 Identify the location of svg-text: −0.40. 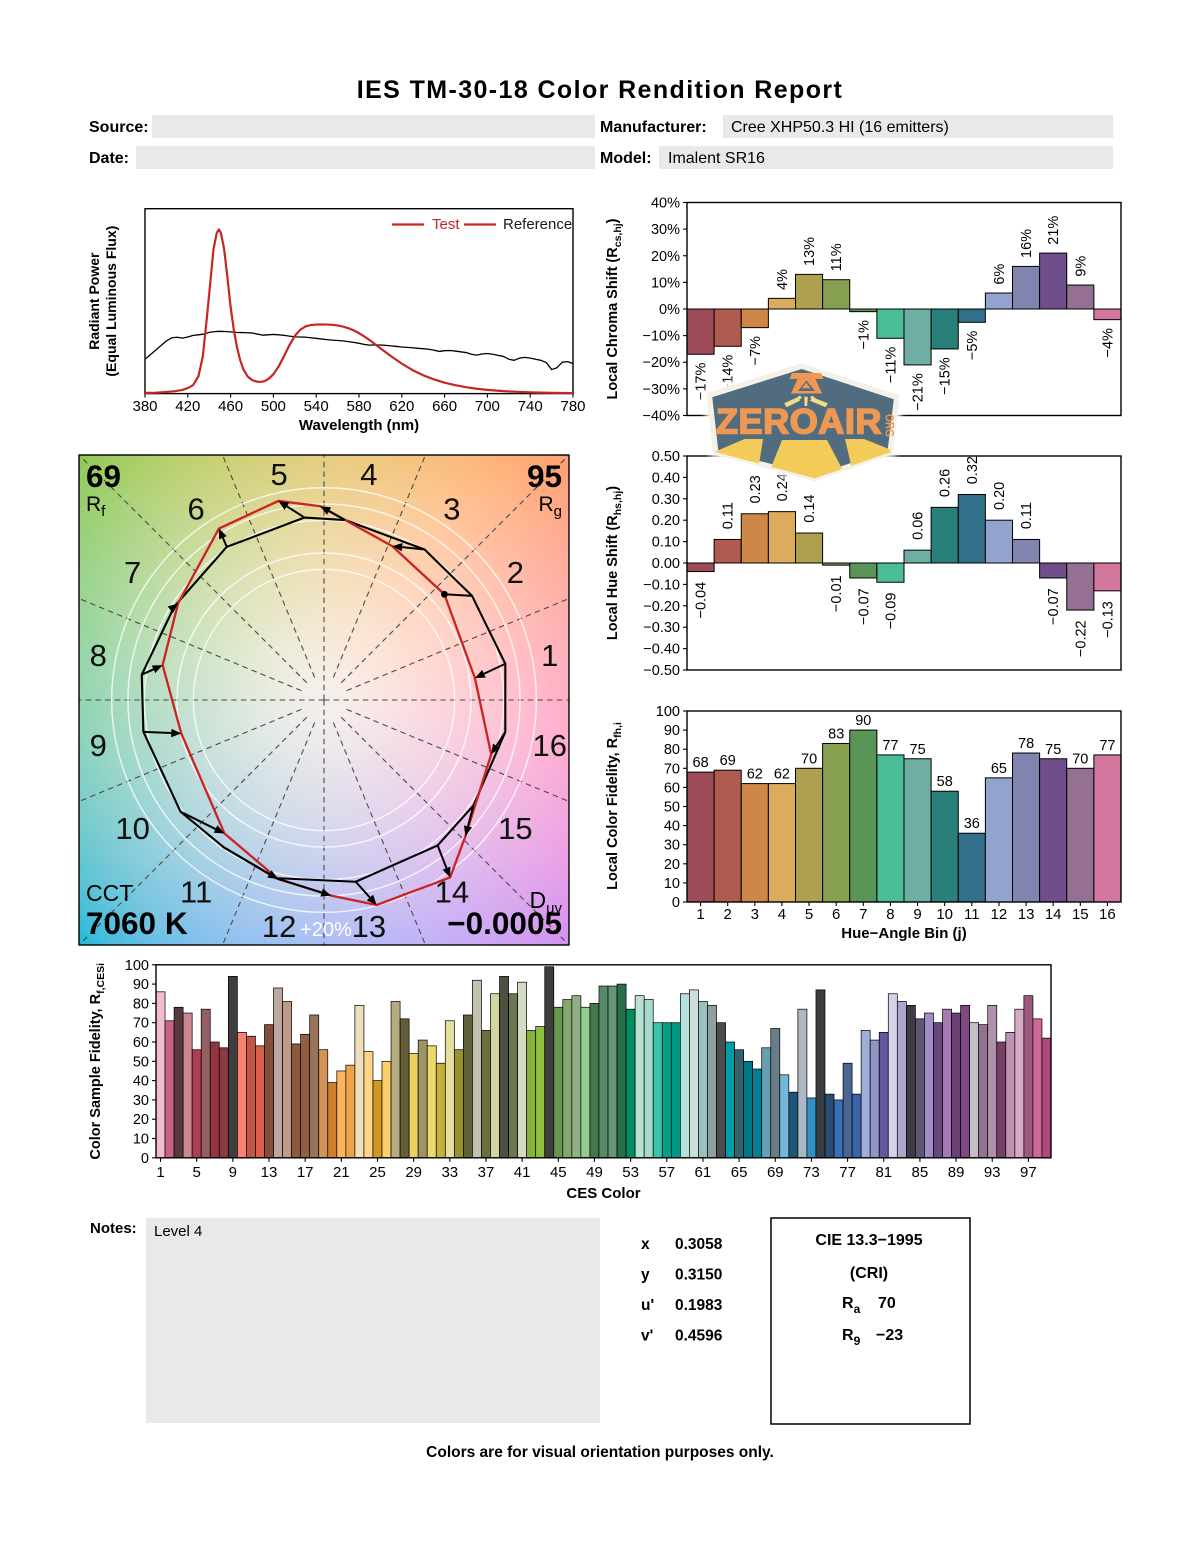
(661, 650).